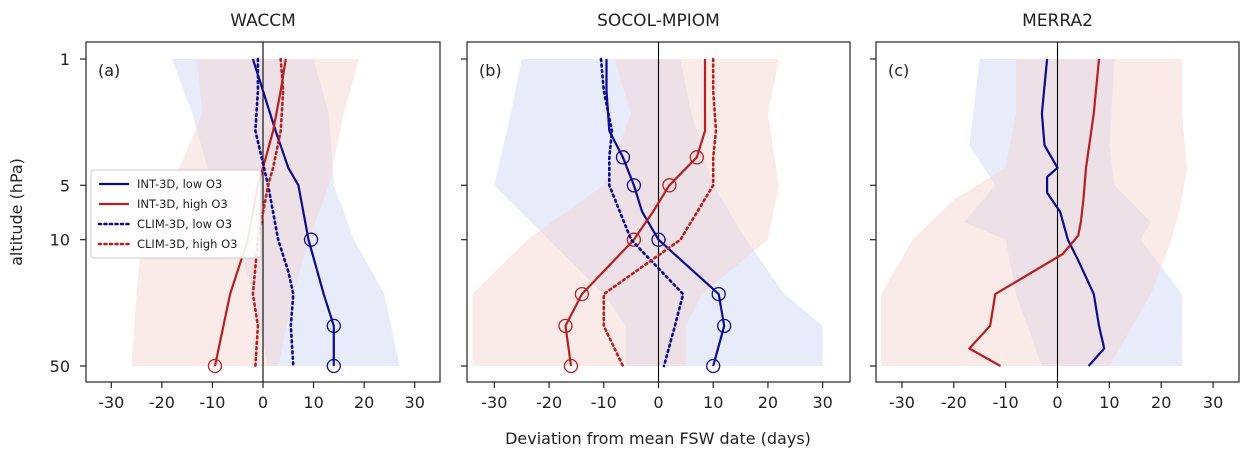 This screenshot has width=1244, height=450. Describe the element at coordinates (898, 70) in the screenshot. I see `panel-label: (c)` at that location.